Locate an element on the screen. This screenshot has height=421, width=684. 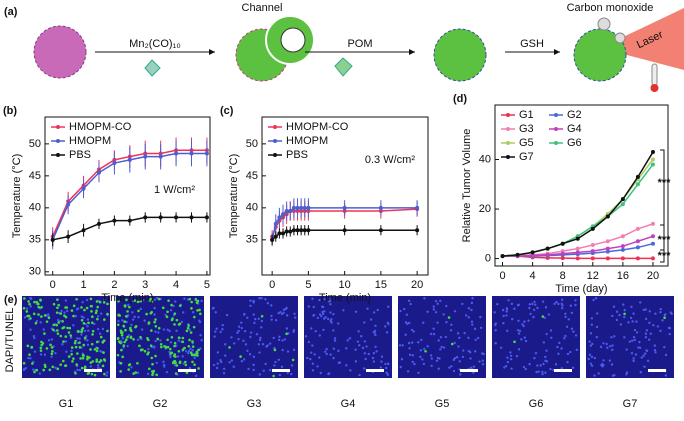
x-tick-label: 16 is located at coordinates (623, 276).